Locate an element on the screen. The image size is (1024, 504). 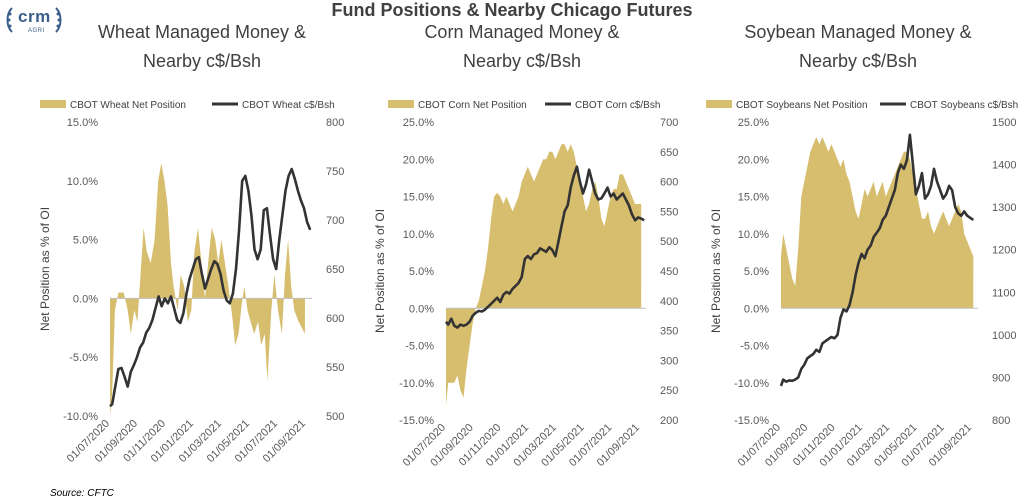
soybean-legend-area-swatch is located at coordinates (719, 104).